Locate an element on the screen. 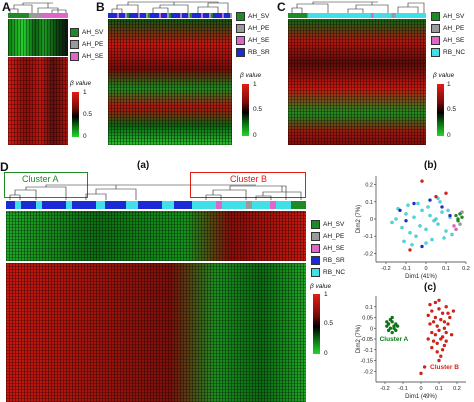 Image resolution: width=474 pixels, height=402 pixels. panel-b-color-scale is located at coordinates (245, 110).